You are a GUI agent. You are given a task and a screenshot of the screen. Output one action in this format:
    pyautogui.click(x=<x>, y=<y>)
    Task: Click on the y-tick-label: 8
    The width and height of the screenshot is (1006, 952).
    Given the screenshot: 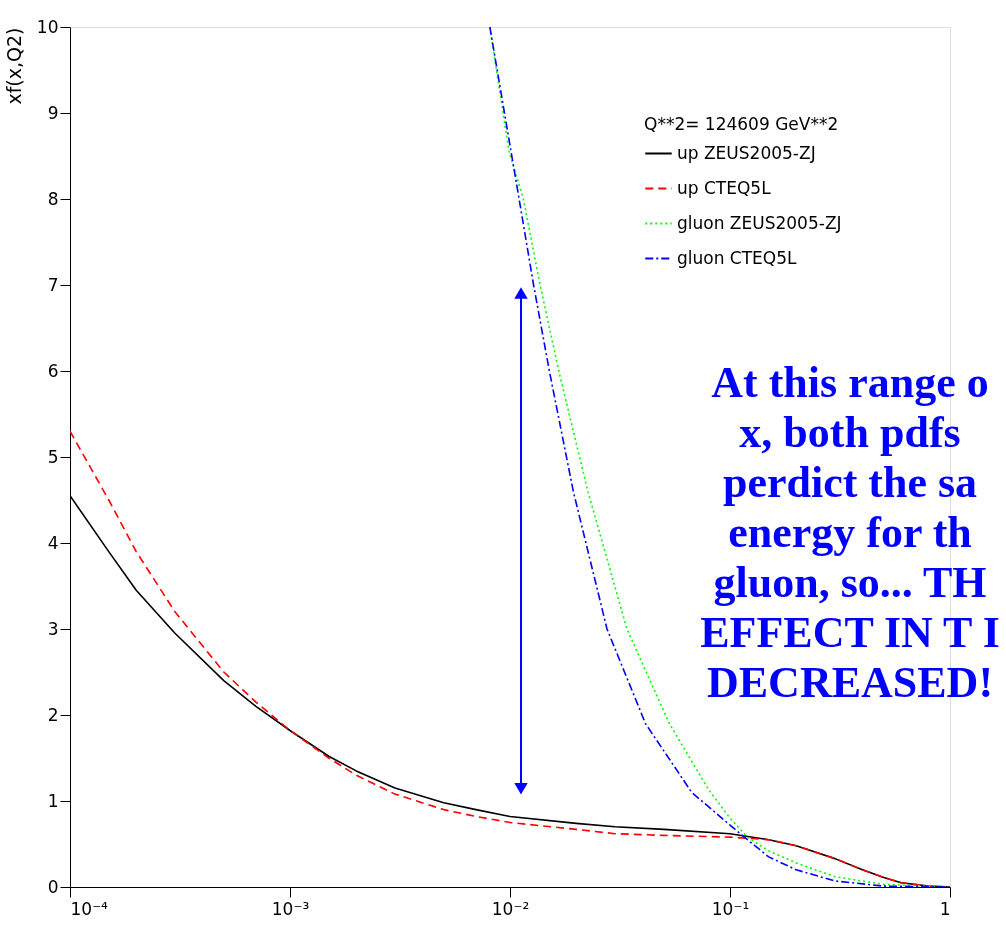 What is the action you would take?
    pyautogui.click(x=53, y=198)
    